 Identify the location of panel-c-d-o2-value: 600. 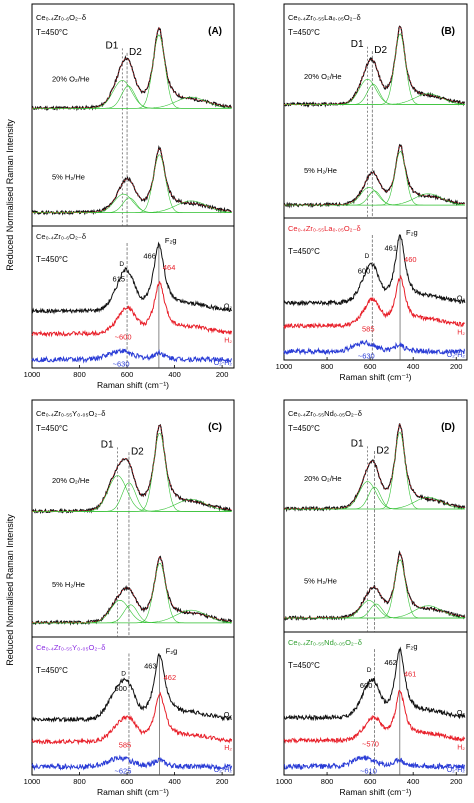
(120, 688).